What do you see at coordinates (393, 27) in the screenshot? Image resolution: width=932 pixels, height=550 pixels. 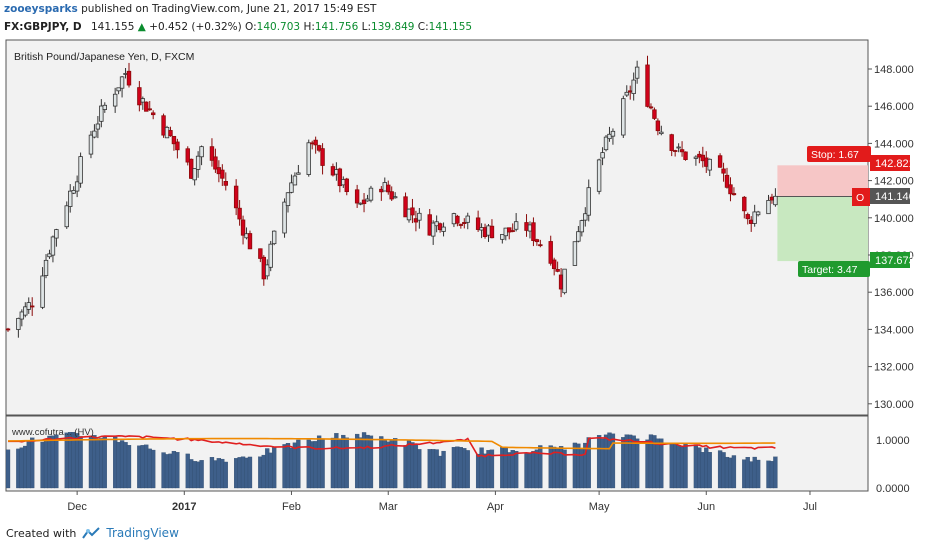 I see `low-value: 139.849` at bounding box center [393, 27].